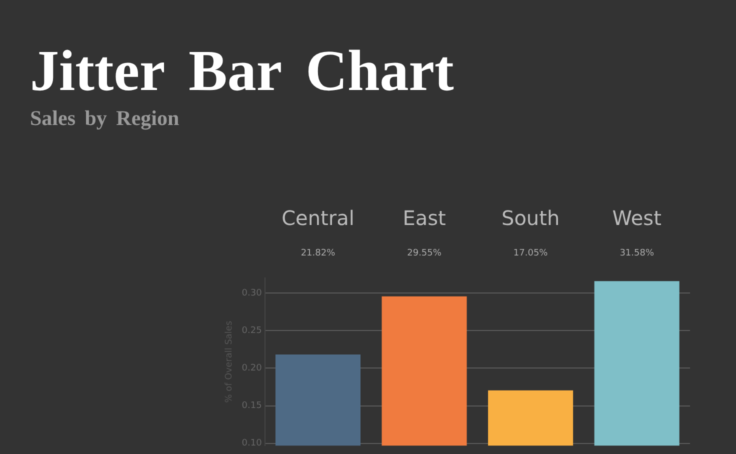 The height and width of the screenshot is (454, 736). I want to click on data-label: 21.82%, so click(318, 253).